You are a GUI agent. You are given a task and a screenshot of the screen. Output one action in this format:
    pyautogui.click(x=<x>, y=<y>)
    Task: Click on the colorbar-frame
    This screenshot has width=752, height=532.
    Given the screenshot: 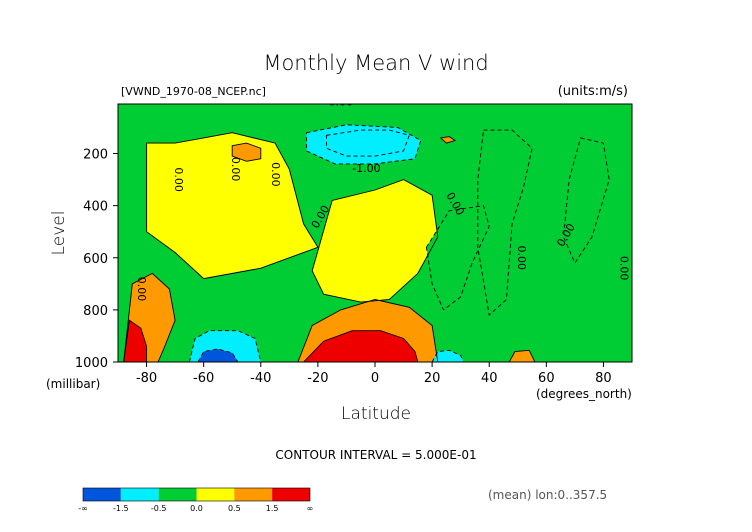 What is the action you would take?
    pyautogui.click(x=196, y=494)
    